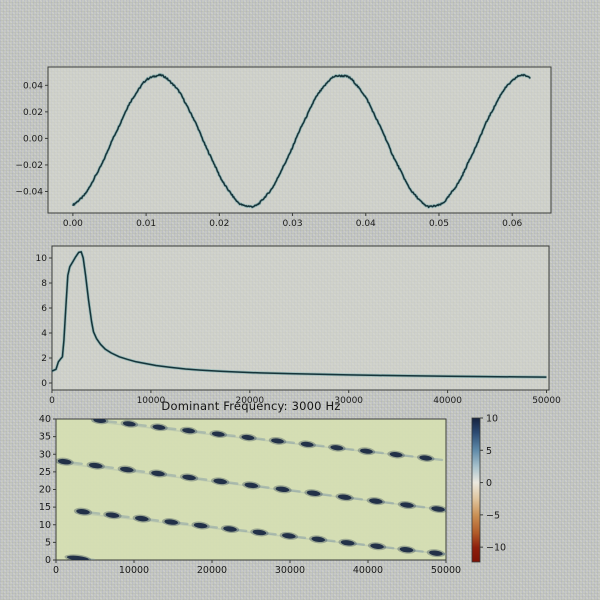  I want to click on y-tick-label: 6, so click(44, 309).